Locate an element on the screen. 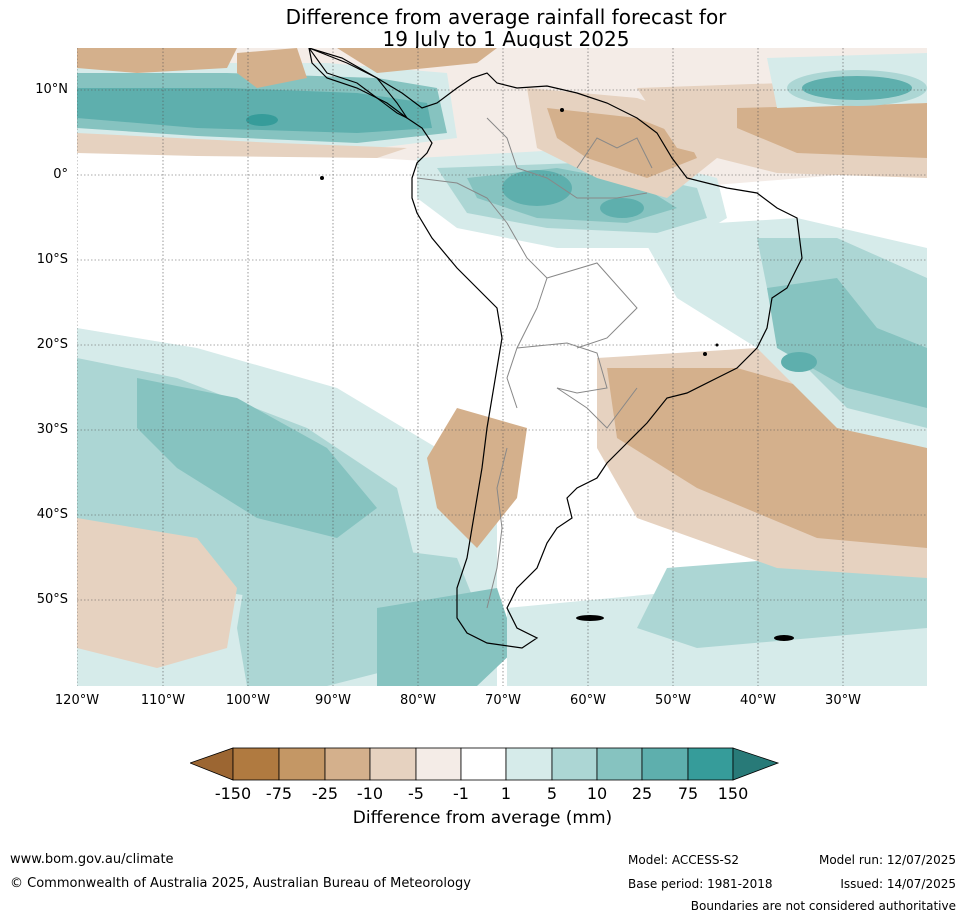 The height and width of the screenshot is (919, 965). lon-label-50W: 50°W is located at coordinates (673, 700).